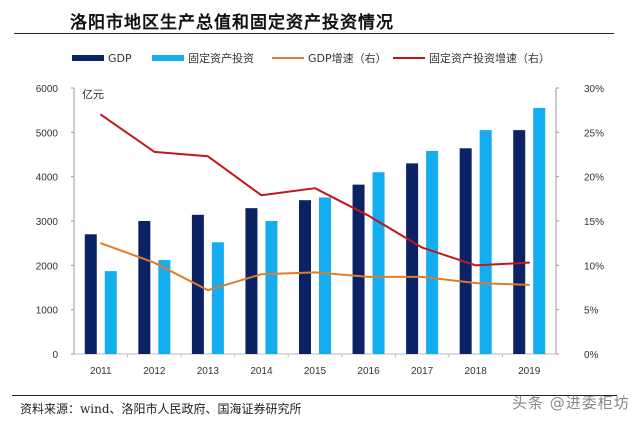  Describe the element at coordinates (315, 371) in the screenshot. I see `x-tick-label: 2015` at that location.